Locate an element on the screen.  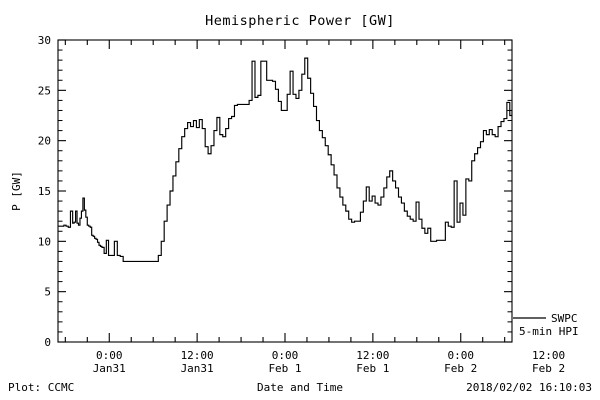
plot-credit: Plot: CCMC is located at coordinates (41, 387).